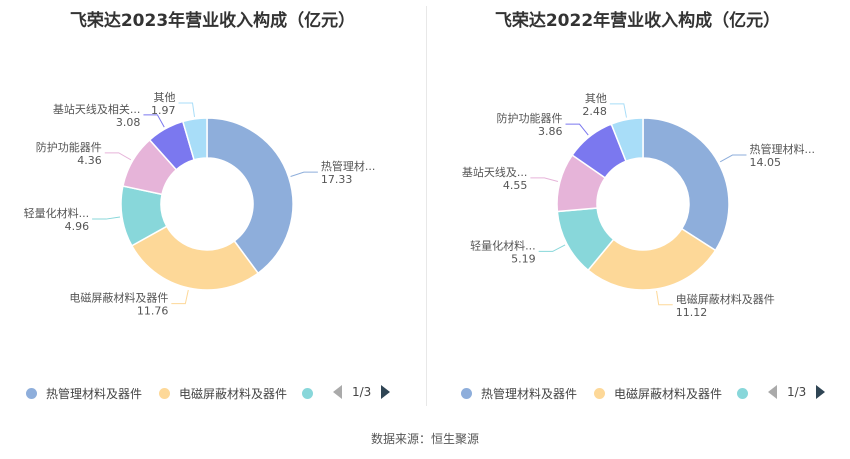  Describe the element at coordinates (212, 21) in the screenshot. I see `chart-title: 飞荣达2023年营业收入构成（亿元）` at that location.